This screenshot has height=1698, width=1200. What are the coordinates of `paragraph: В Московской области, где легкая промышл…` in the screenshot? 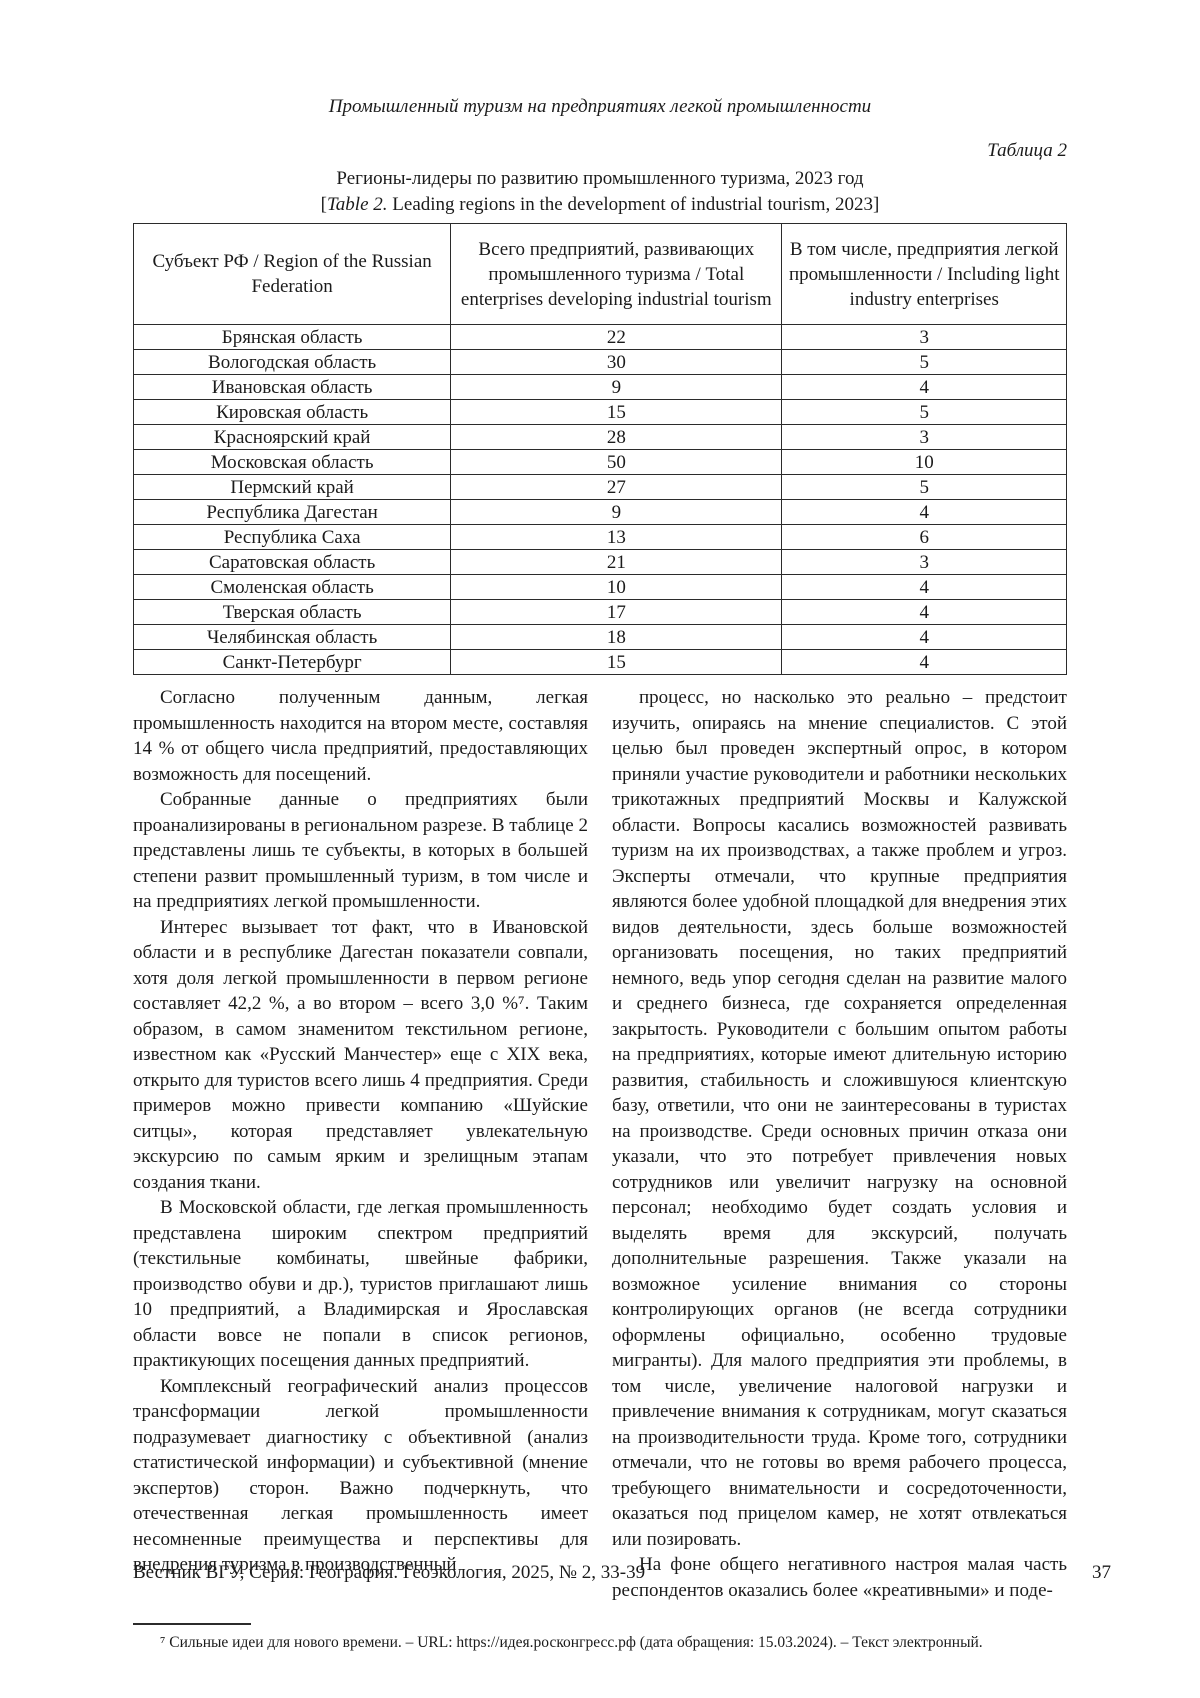 It's located at (360, 1284).